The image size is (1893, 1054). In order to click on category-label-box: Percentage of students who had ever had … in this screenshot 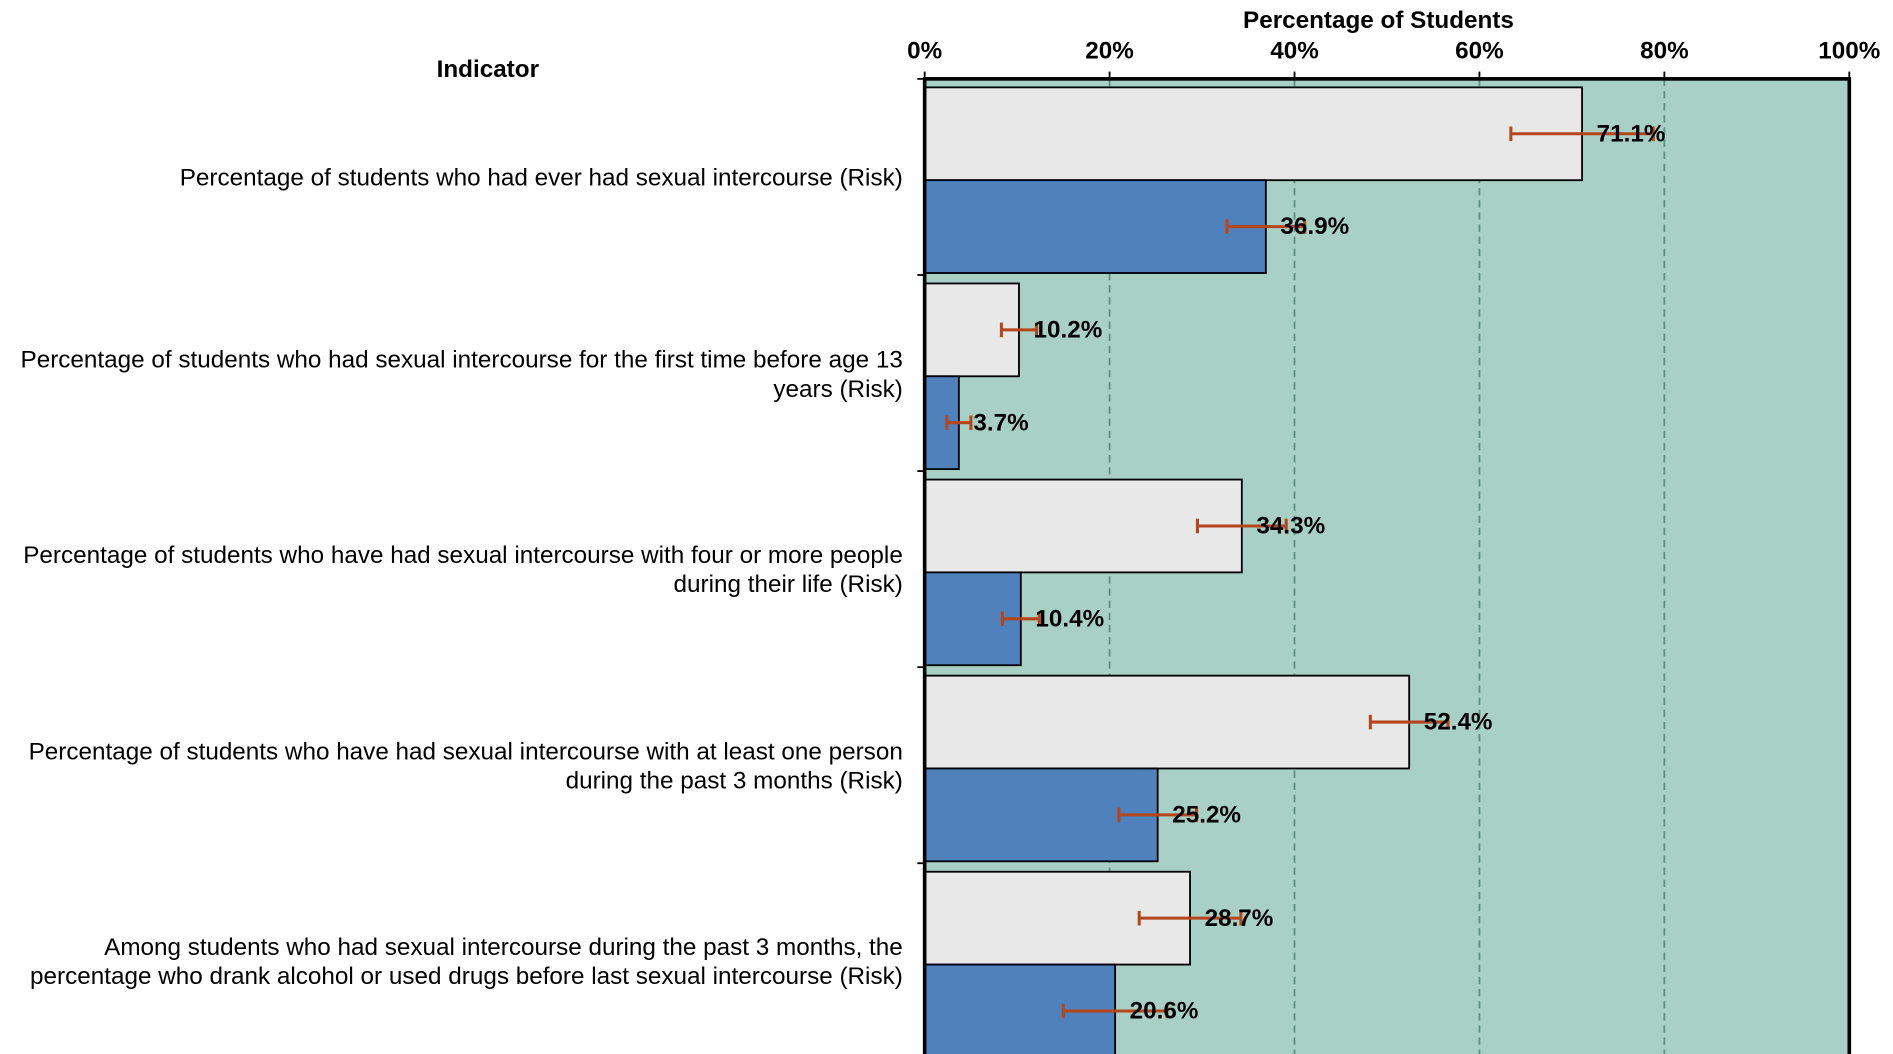, I will do `click(541, 178)`.